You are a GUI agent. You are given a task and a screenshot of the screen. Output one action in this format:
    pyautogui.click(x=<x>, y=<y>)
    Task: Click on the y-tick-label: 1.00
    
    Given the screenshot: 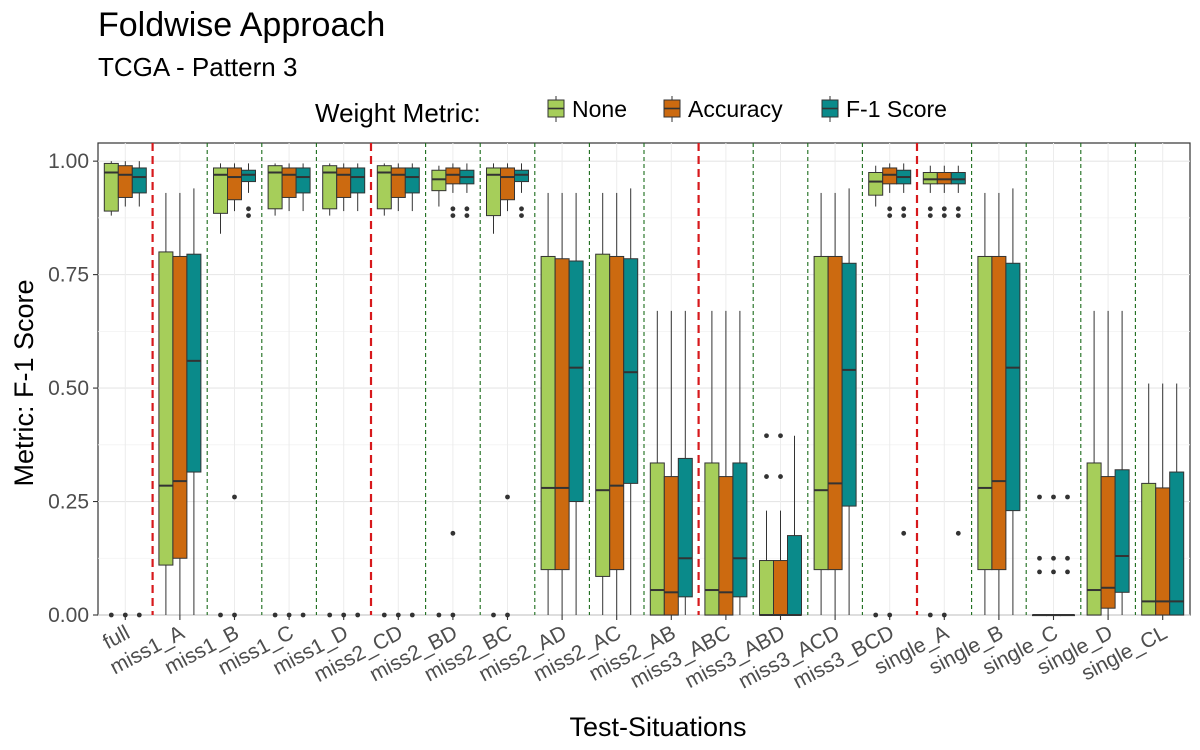 What is the action you would take?
    pyautogui.click(x=68, y=161)
    